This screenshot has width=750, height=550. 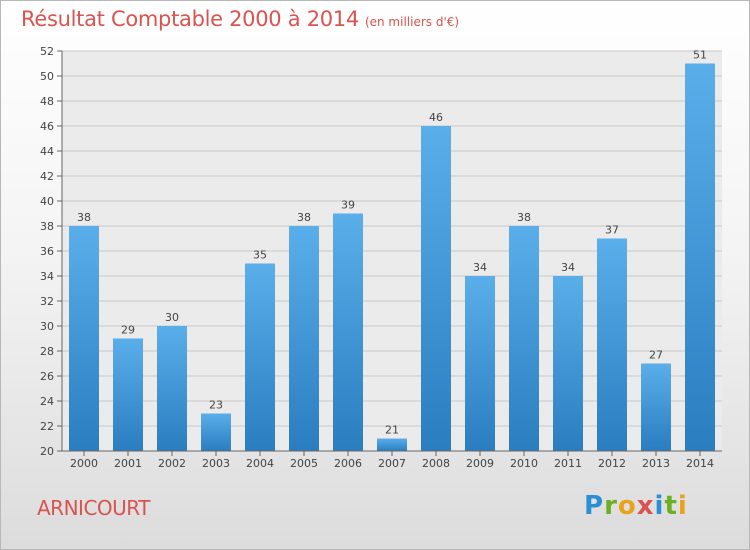 I want to click on y-tick-label: 42, so click(x=47, y=176).